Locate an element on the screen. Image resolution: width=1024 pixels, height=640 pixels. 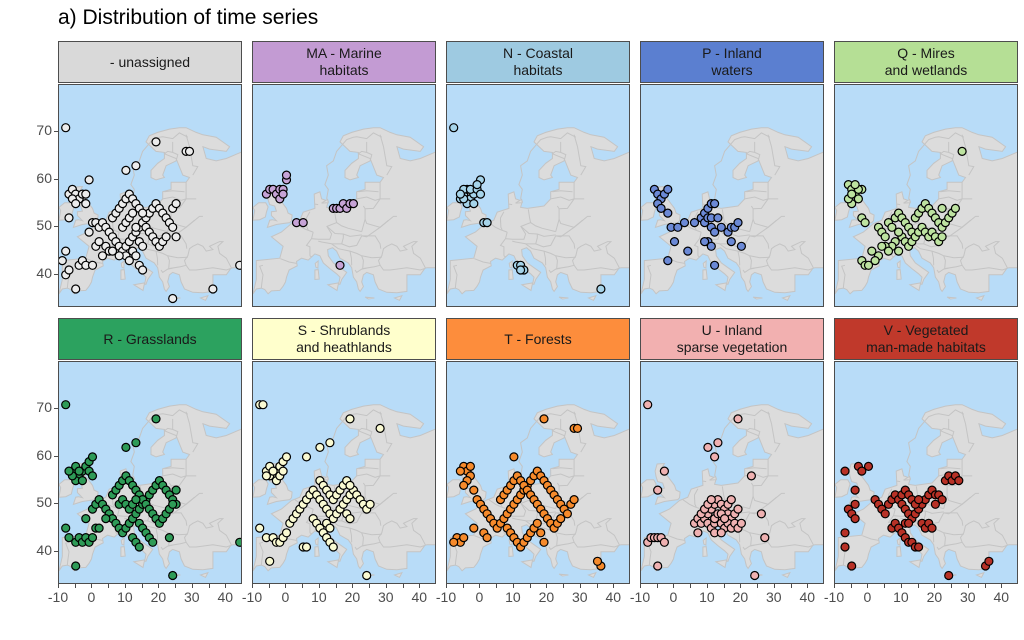
facet-panel: T - Forests is located at coordinates (538, 451).